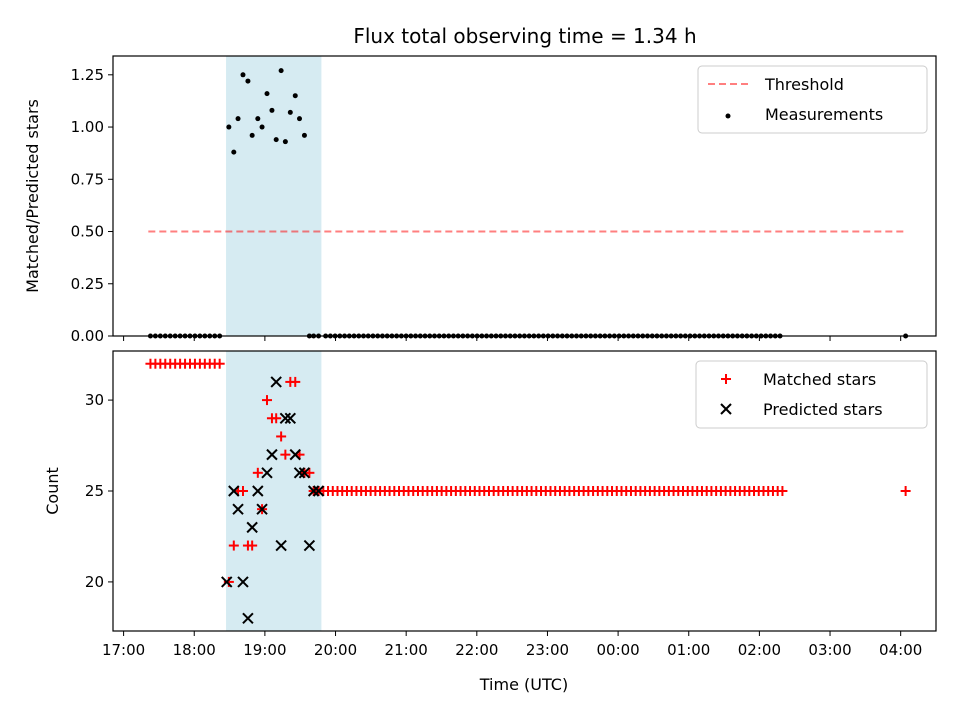 This screenshot has height=720, width=960. Describe the element at coordinates (87, 75) in the screenshot. I see `top-y-tick-label: 1.25` at that location.